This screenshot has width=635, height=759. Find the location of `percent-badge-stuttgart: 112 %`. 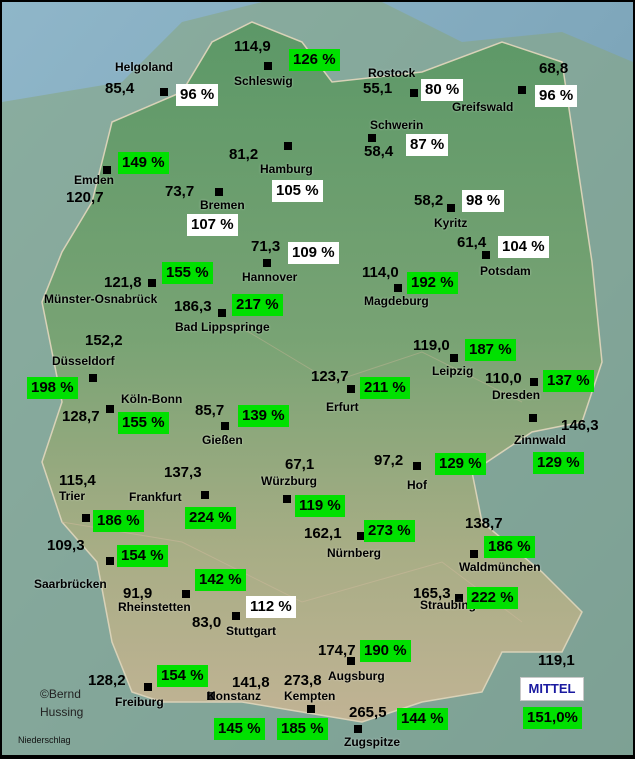

percent-badge-stuttgart: 112 % is located at coordinates (271, 607).